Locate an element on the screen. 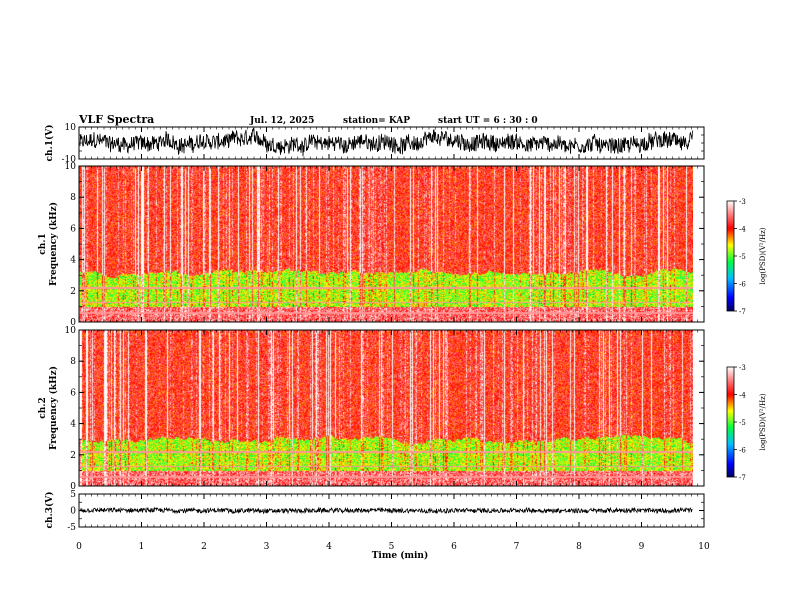 This screenshot has width=792, height=612. ch2-colorbar-ticks: -3 -4 -5 -6 -7 is located at coordinates (740, 423).